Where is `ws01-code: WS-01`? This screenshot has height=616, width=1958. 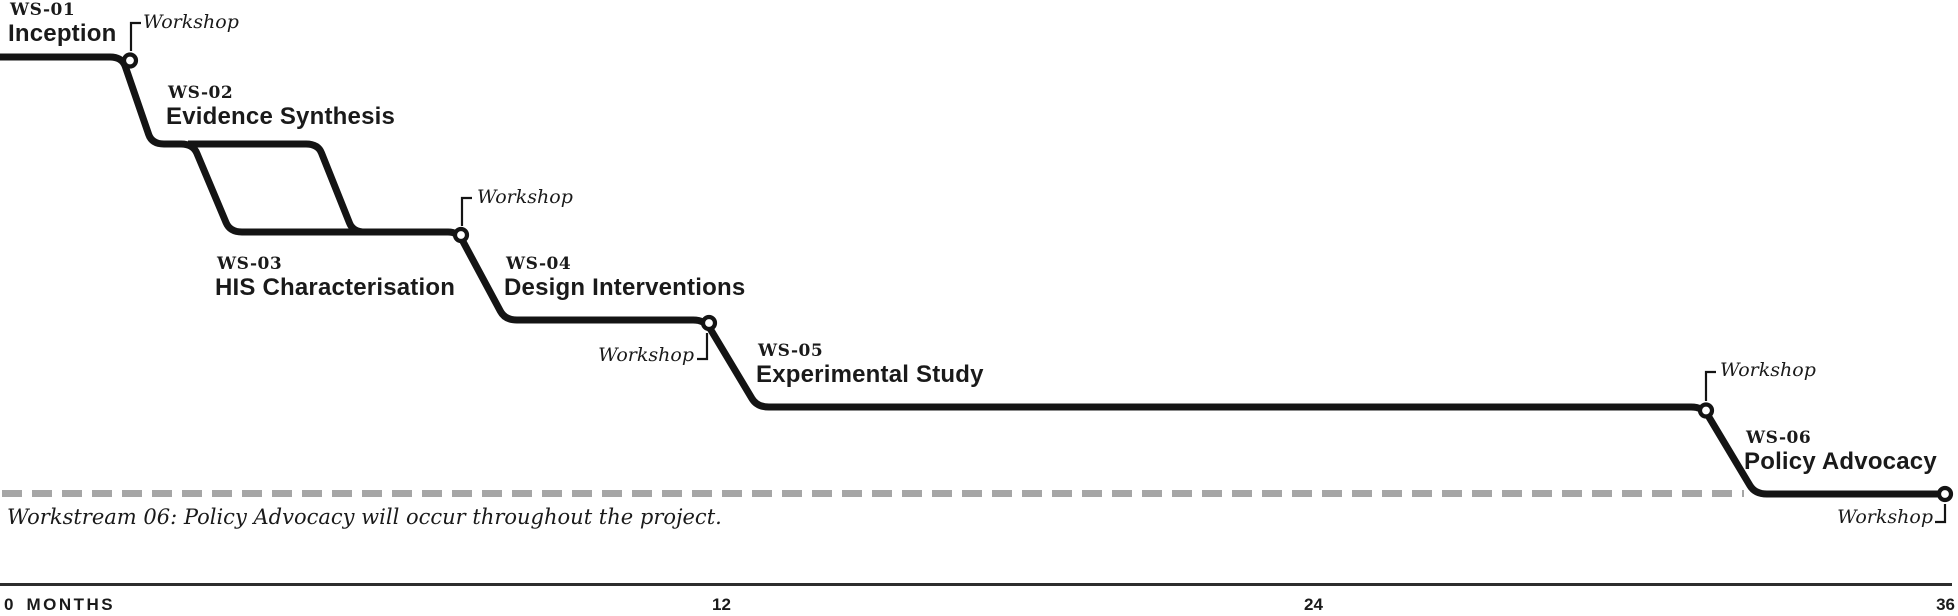 ws01-code: WS-01 is located at coordinates (43, 10).